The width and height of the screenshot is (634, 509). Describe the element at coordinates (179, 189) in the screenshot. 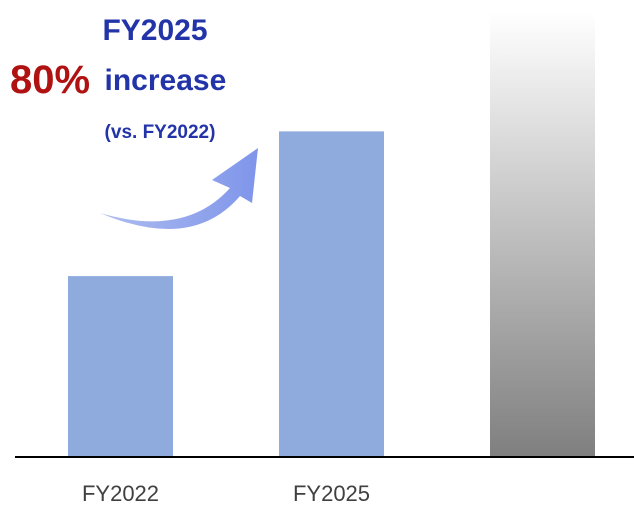

I see `arrow` at that location.